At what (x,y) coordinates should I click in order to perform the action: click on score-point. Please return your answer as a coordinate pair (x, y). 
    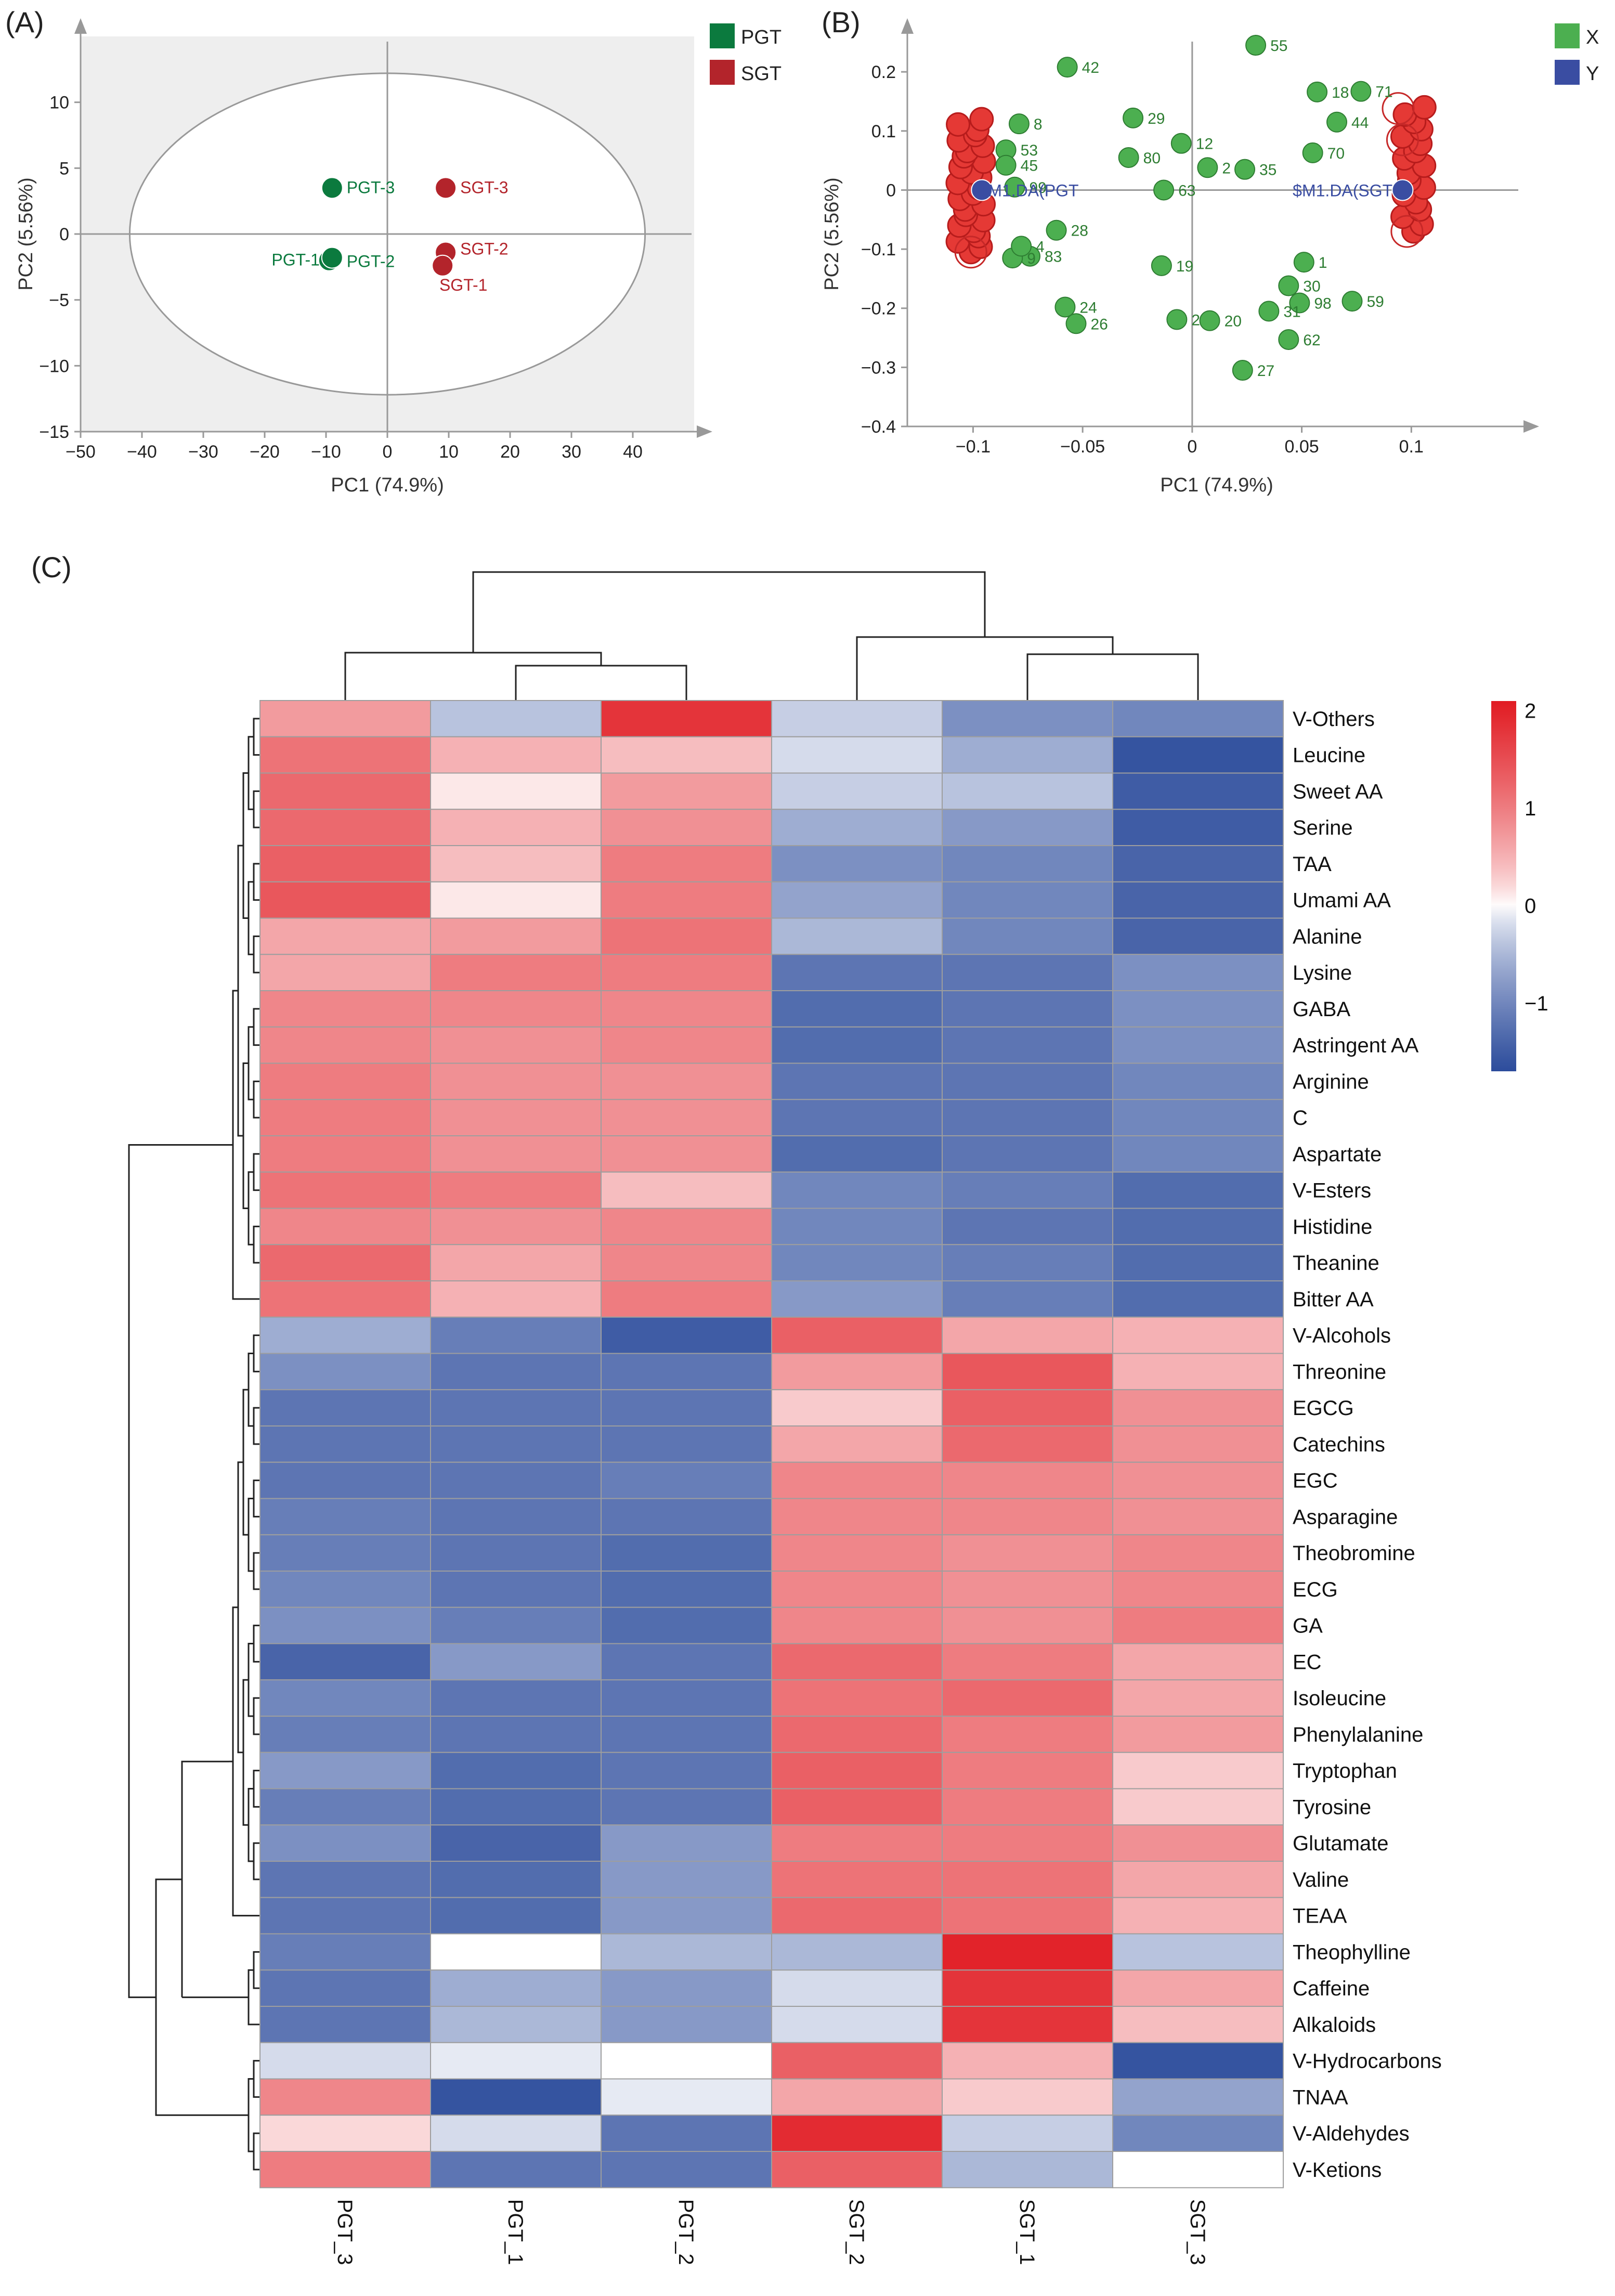
    Looking at the image, I should click on (332, 188).